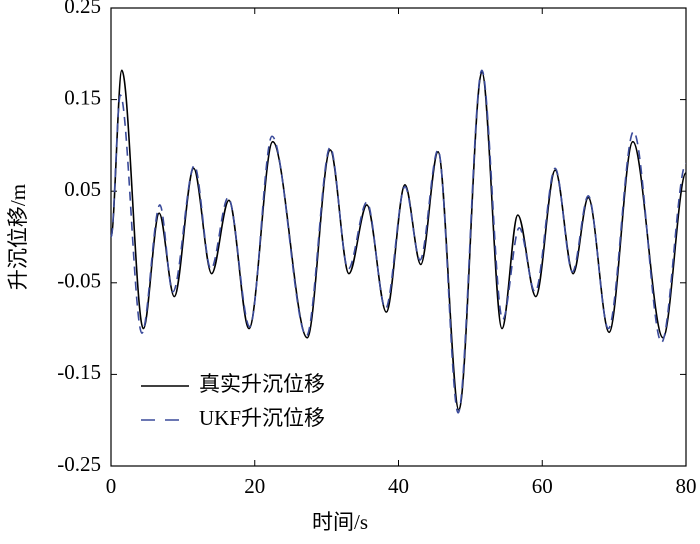 The image size is (700, 544). What do you see at coordinates (79, 281) in the screenshot?
I see `y-tick-label: -0.05` at bounding box center [79, 281].